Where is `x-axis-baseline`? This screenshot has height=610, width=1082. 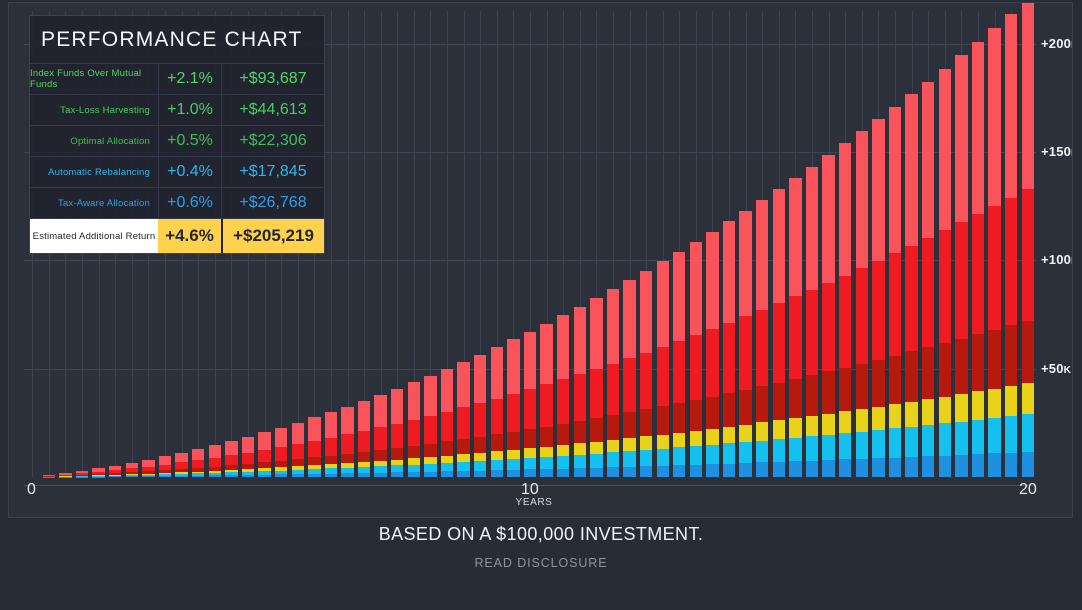 x-axis-baseline is located at coordinates (530, 485).